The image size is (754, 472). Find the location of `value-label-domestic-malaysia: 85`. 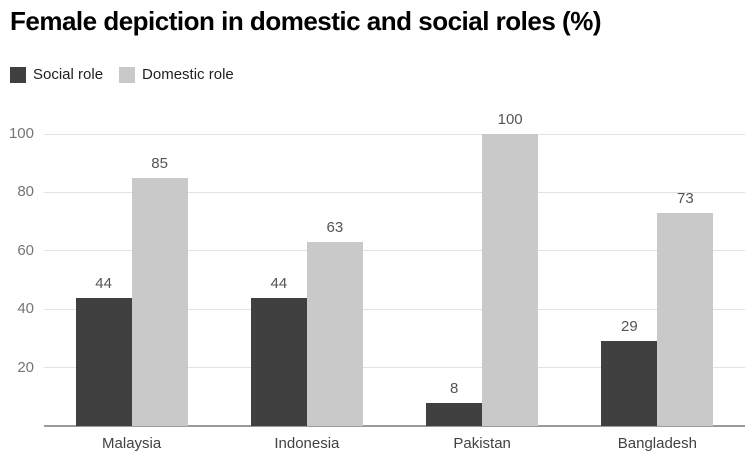

value-label-domestic-malaysia: 85 is located at coordinates (159, 163).